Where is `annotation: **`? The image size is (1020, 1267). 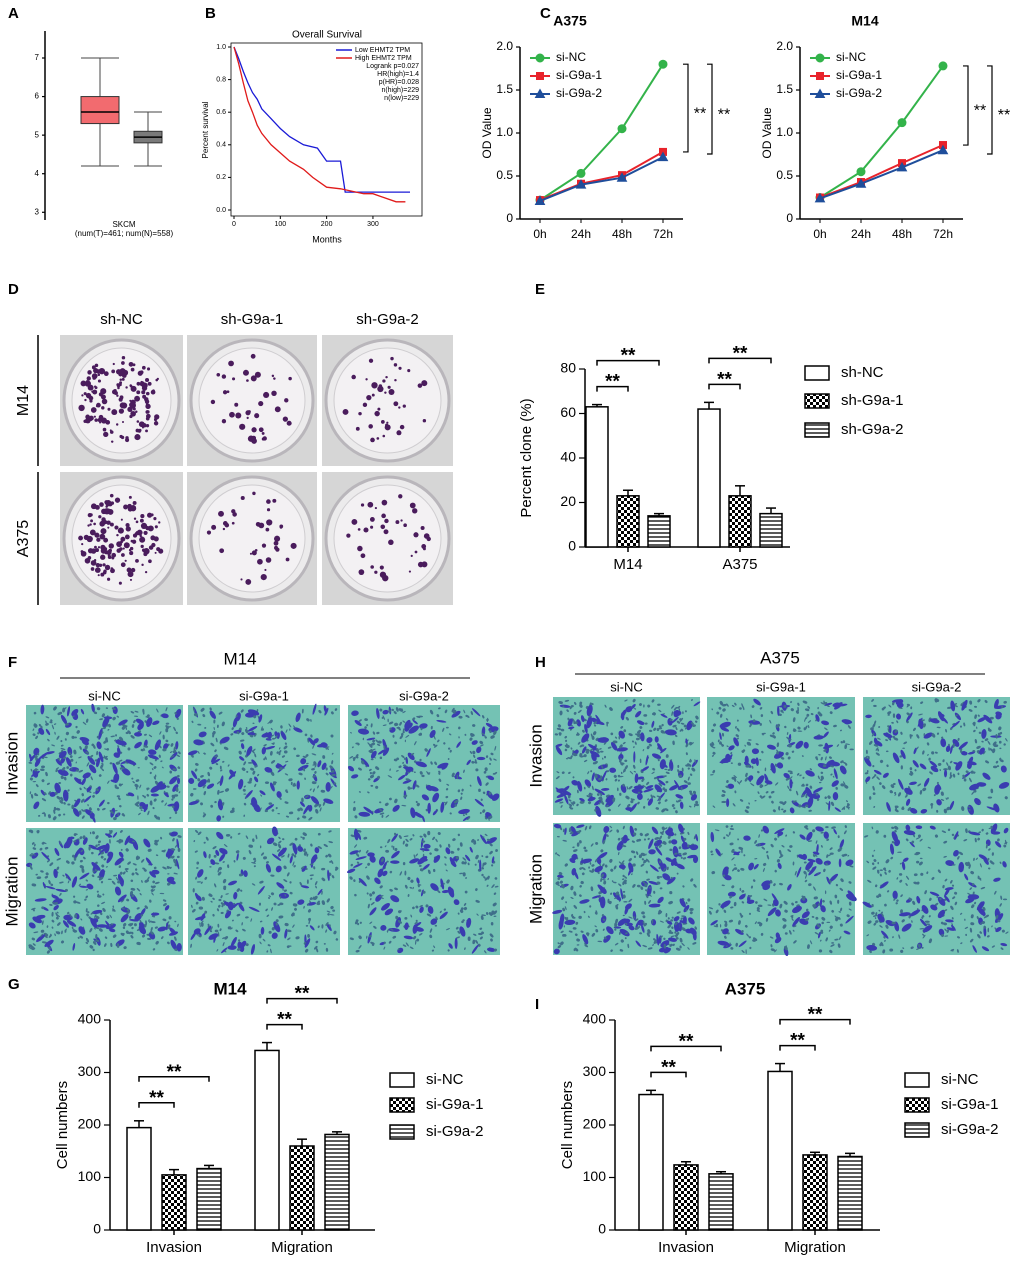 annotation: ** is located at coordinates (980, 111).